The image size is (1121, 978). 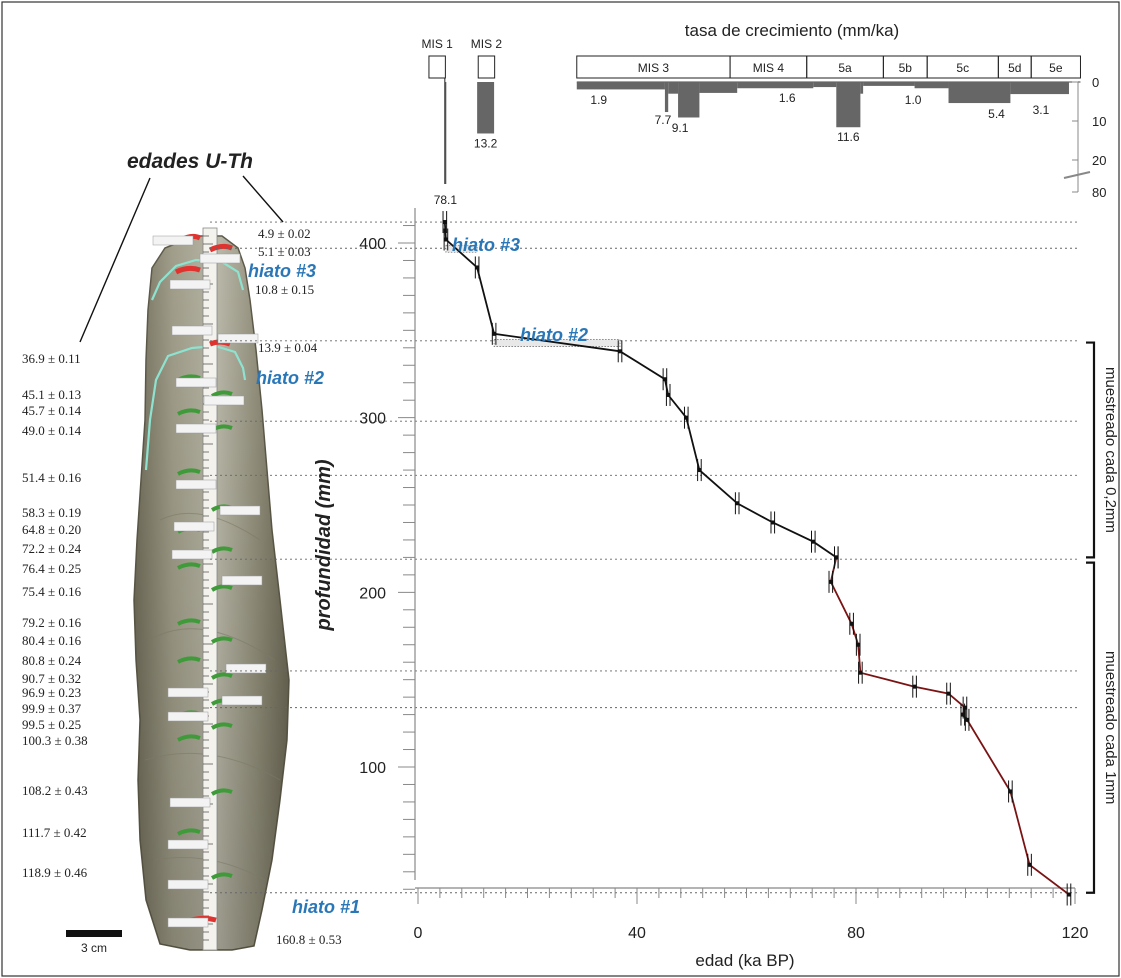 I want to click on uth-age-label: 45.7 ± 0.14, so click(x=52, y=410).